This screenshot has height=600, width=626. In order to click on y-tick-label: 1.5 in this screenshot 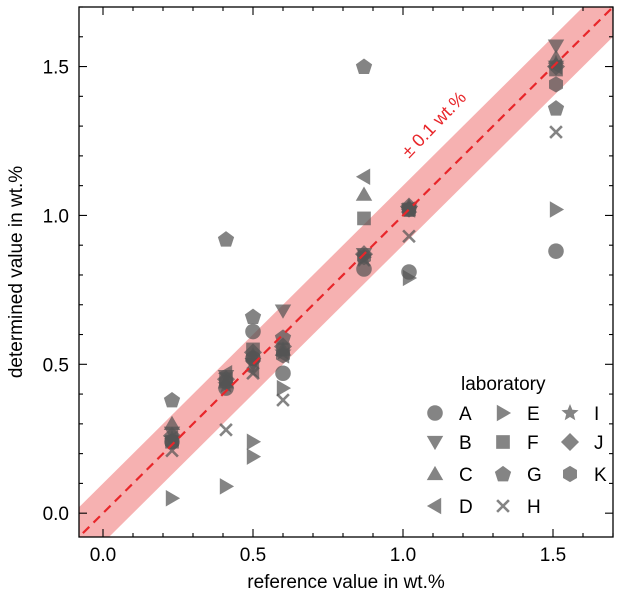, I will do `click(56, 68)`.